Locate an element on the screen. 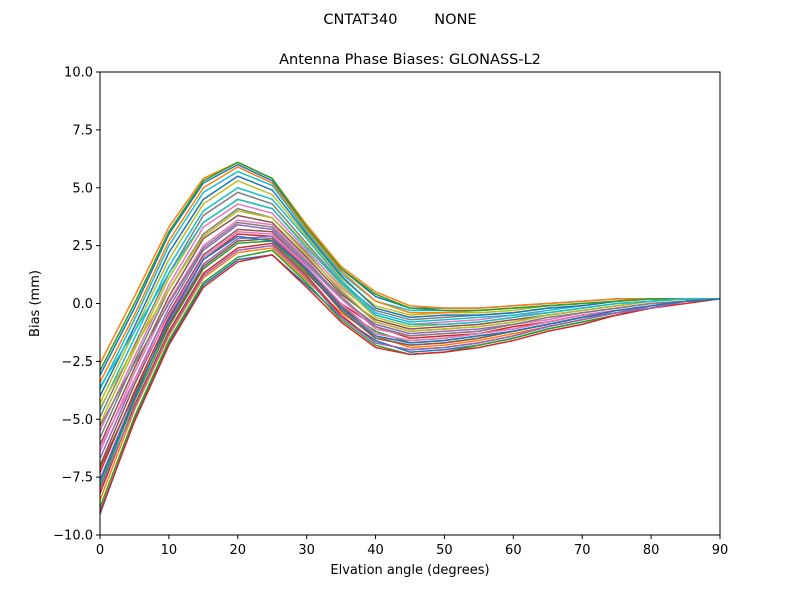  y-tick-label: 0.0 is located at coordinates (82, 304).